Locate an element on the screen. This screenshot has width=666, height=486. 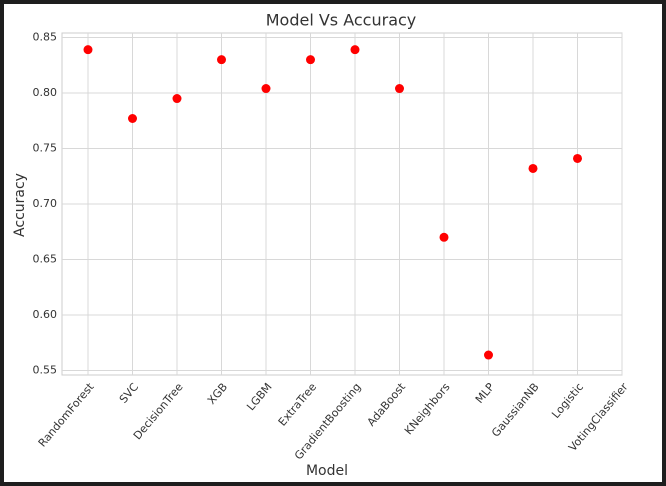
y-tick-label: 0.80 is located at coordinates (45, 92).